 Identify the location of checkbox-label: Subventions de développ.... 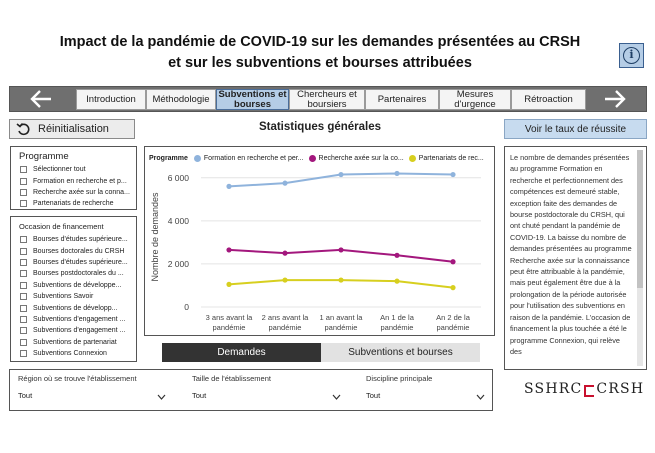
(75, 308).